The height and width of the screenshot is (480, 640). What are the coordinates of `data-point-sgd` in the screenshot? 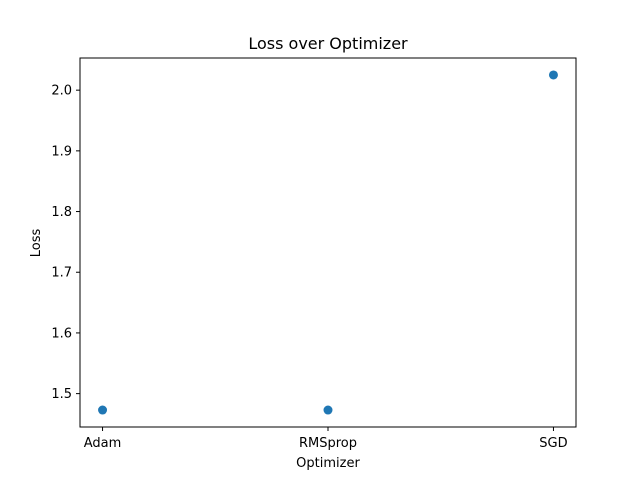 It's located at (553, 75).